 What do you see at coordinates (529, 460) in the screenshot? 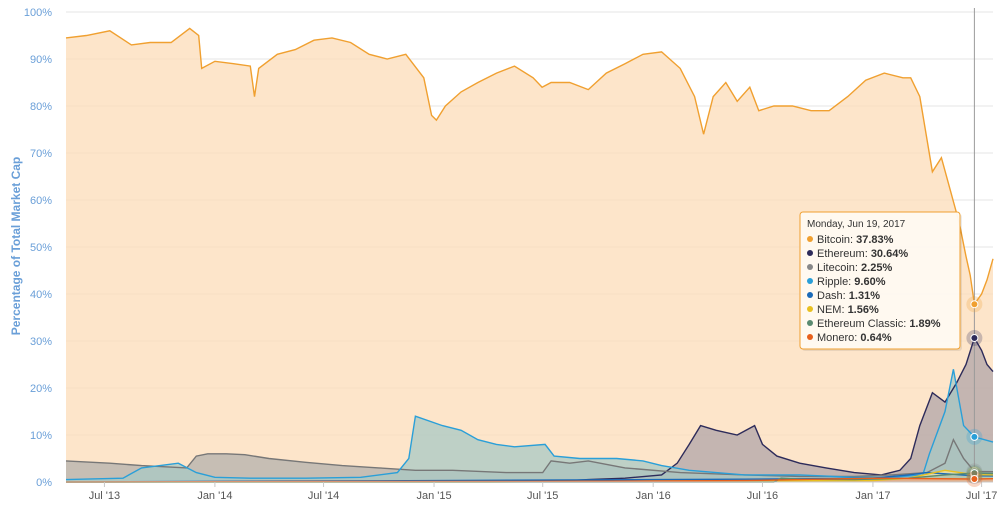
I see `litecoin-area` at bounding box center [529, 460].